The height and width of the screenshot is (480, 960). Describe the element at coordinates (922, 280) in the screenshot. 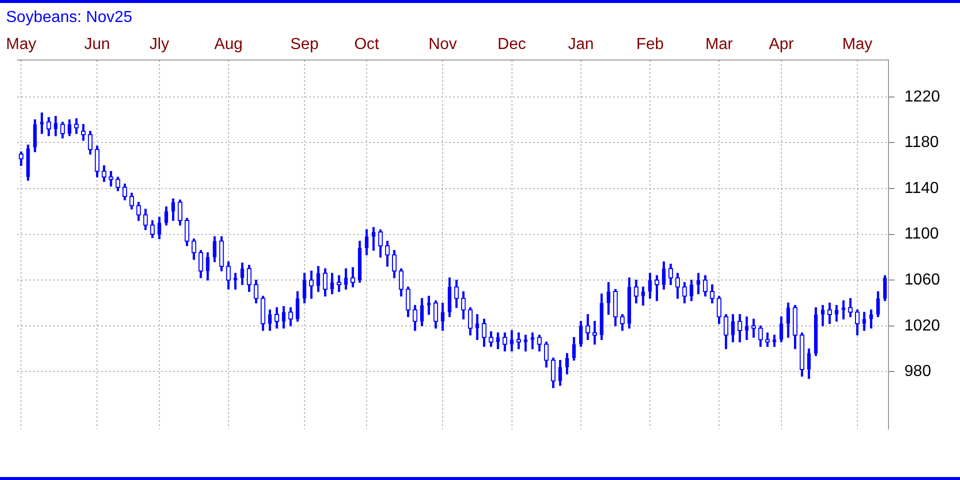

I see `y-tick-label: 1060` at that location.